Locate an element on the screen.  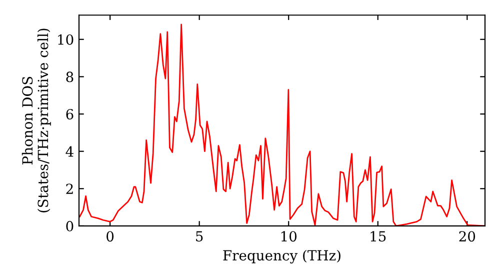
y-tick-label: 2 is located at coordinates (69, 189).